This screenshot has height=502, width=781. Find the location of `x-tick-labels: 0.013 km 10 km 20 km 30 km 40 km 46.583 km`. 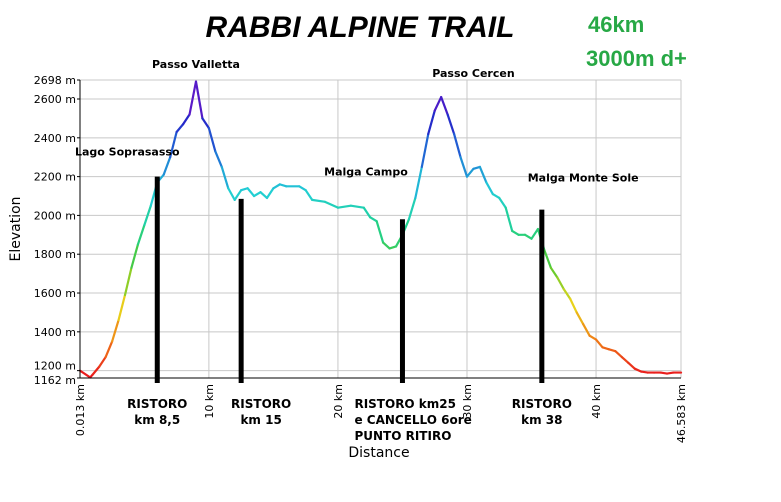

x-tick-labels: 0.013 km 10 km 20 km 30 km 40 km 46.583 km is located at coordinates (381, 413).